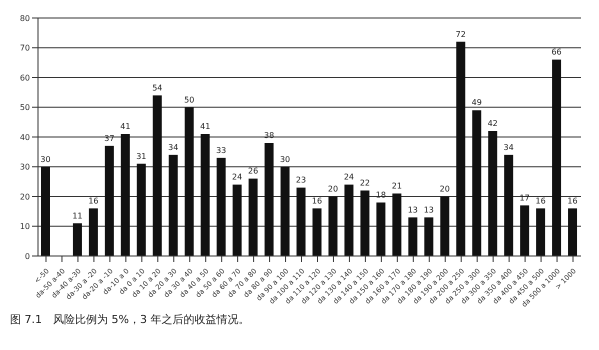 The width and height of the screenshot is (599, 350). Describe the element at coordinates (141, 156) in the screenshot. I see `data-label: 31` at that location.